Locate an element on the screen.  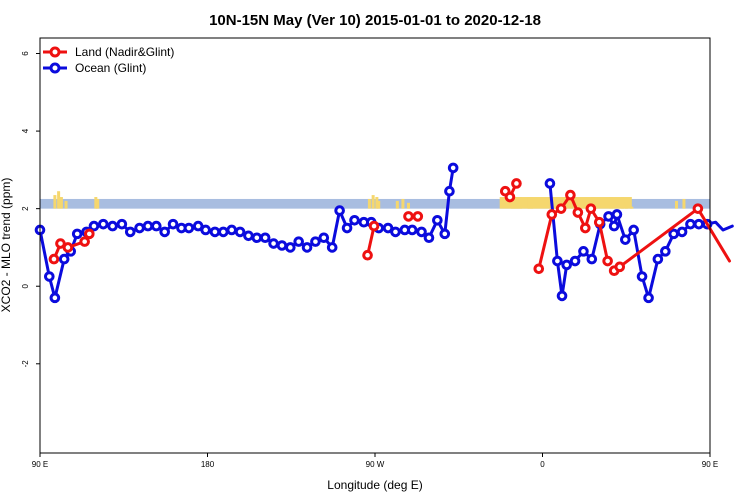
legend-label: Ocean (Glint) is located at coordinates (110, 68).